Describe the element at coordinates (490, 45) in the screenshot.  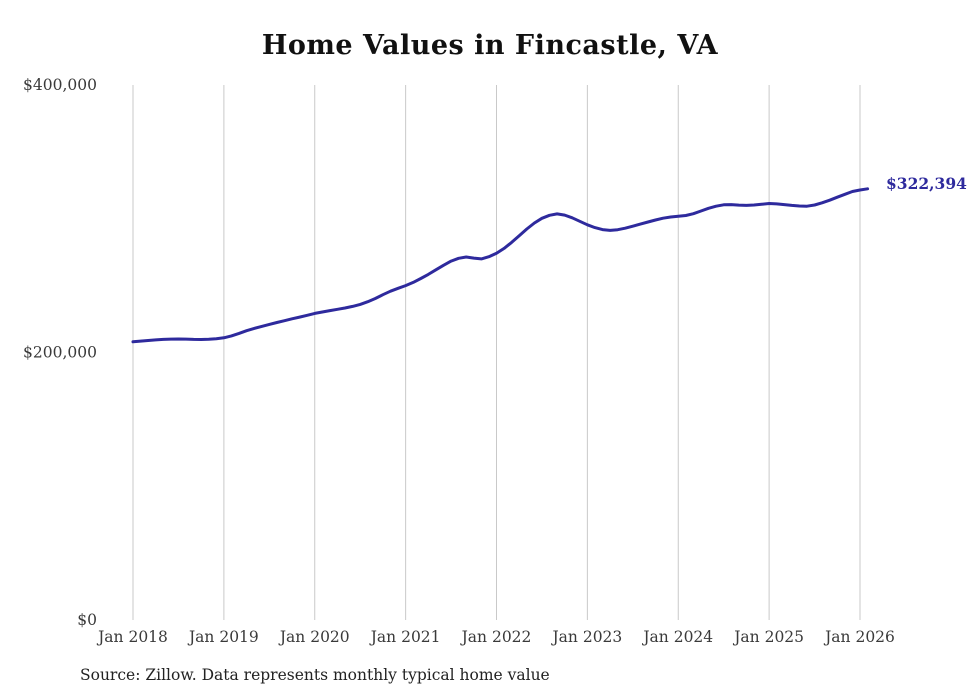
I see `chart-title: Home Values in Fincastle, VA` at that location.